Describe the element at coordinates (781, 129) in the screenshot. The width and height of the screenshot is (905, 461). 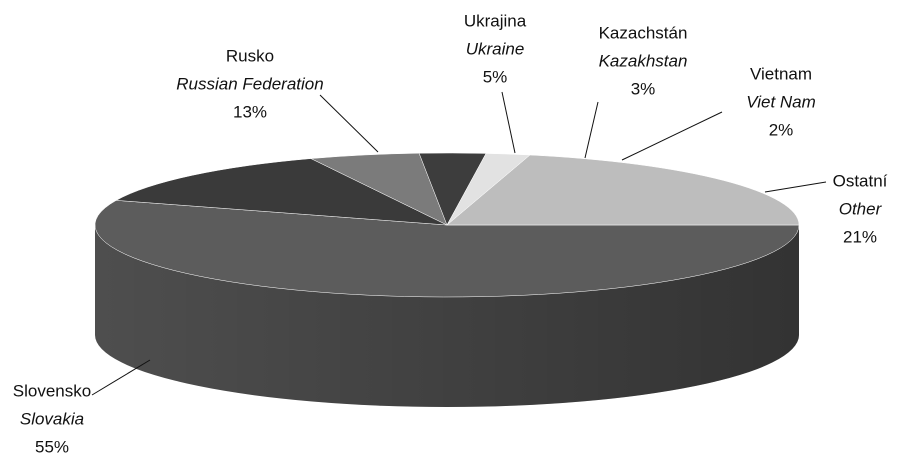
I see `value-label: 2%` at that location.